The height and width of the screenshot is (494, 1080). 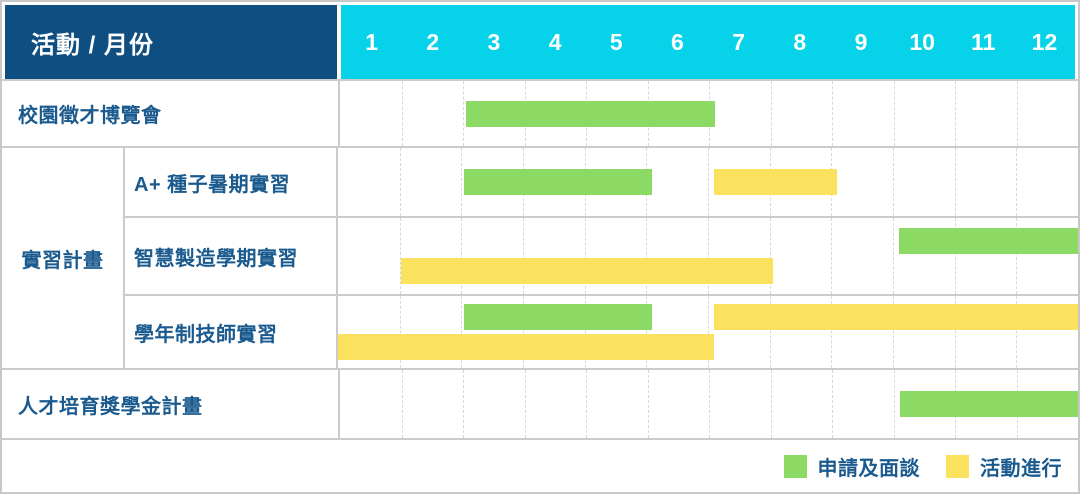 I want to click on gantt-row-label: 人才培育獎學金計畫, so click(x=171, y=404).